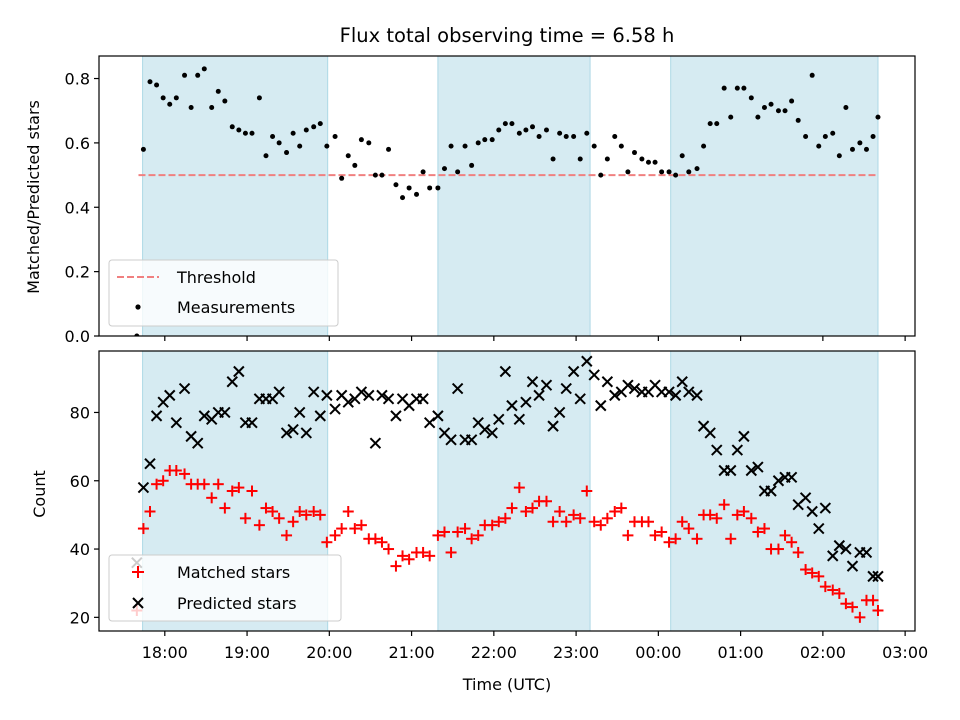 Image resolution: width=960 pixels, height=720 pixels. Describe the element at coordinates (77, 143) in the screenshot. I see `y-tick-label-0: 0.6` at that location.